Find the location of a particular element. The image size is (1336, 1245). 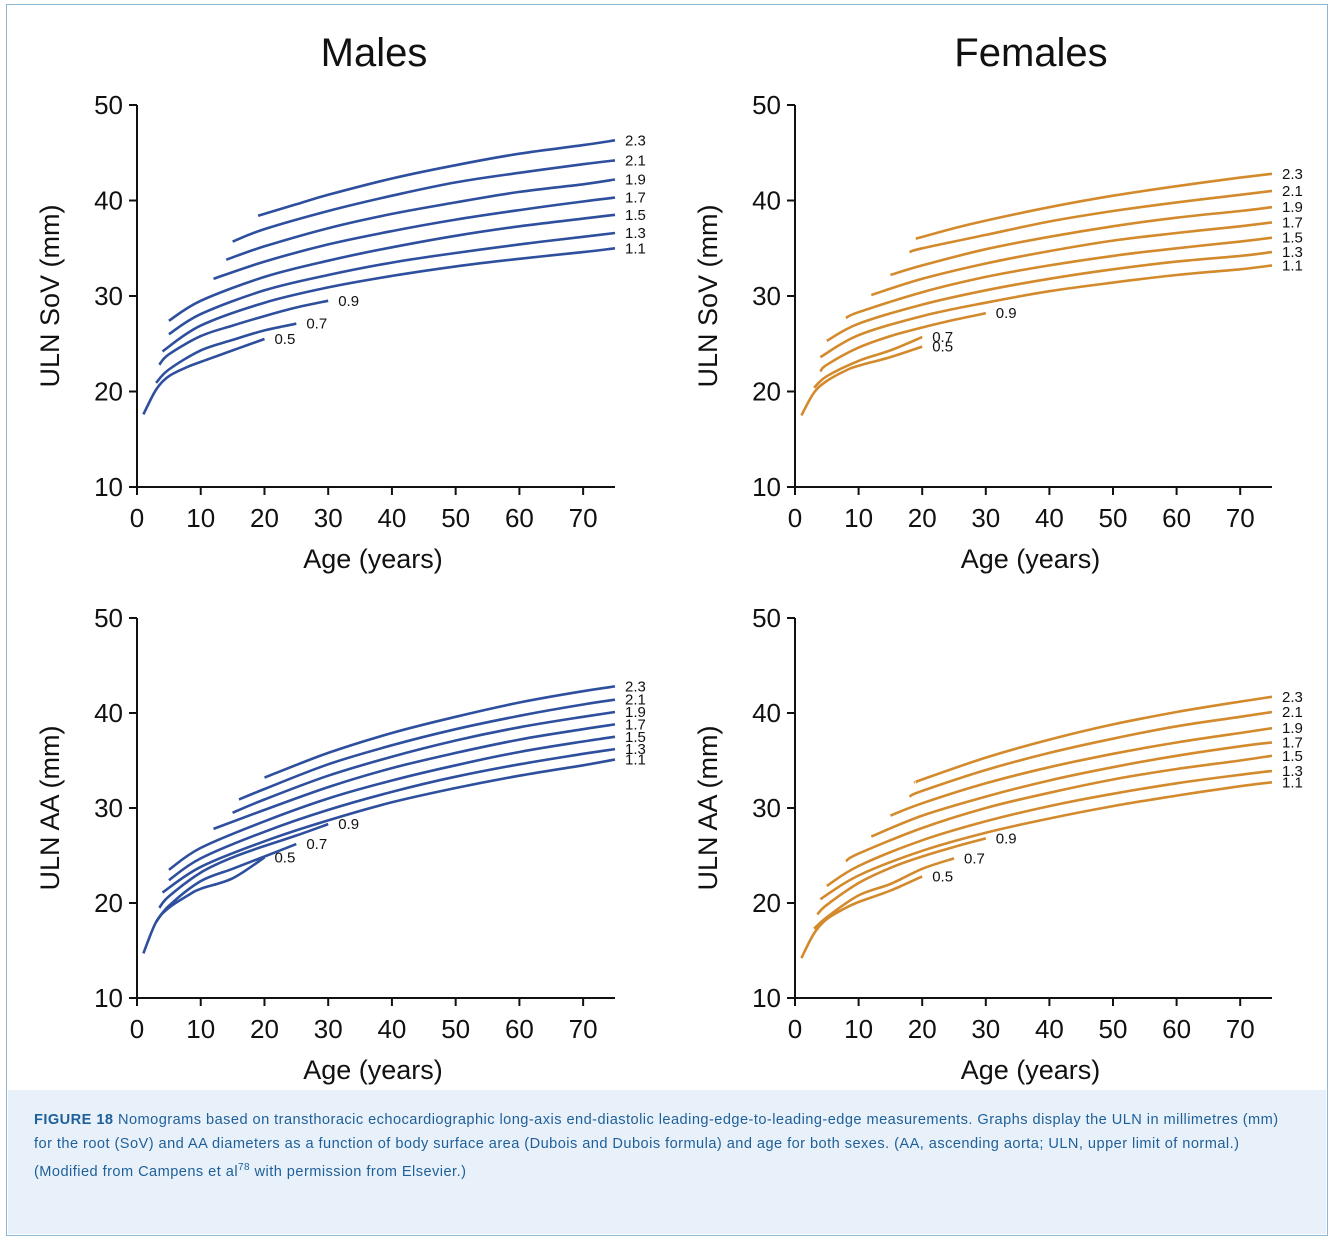

x-tick-label: 40 is located at coordinates (1049, 518).